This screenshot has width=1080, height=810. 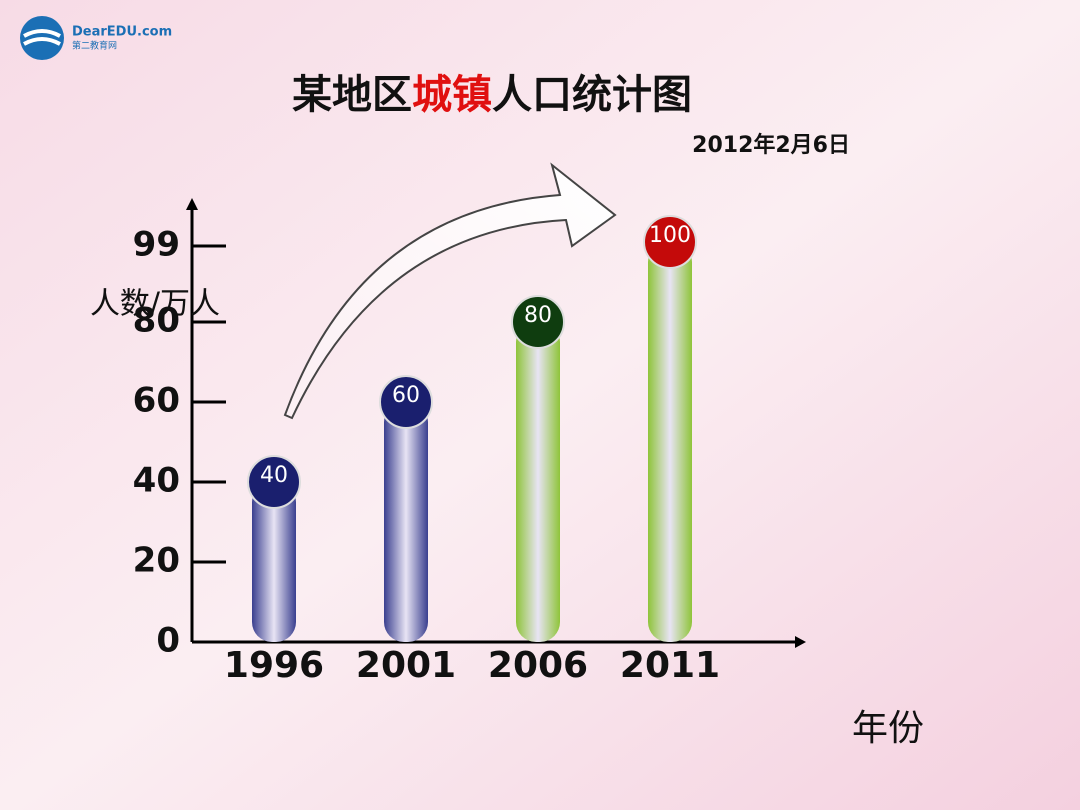 I want to click on value-label: 80, so click(x=538, y=315).